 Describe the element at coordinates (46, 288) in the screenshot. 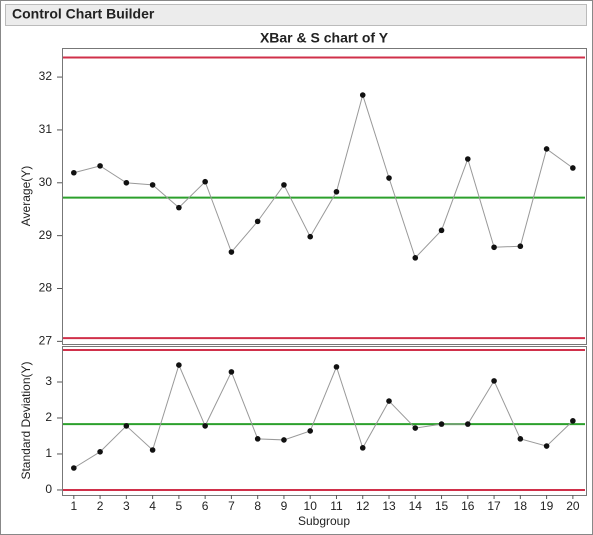

I see `y-tick-label: 28` at that location.